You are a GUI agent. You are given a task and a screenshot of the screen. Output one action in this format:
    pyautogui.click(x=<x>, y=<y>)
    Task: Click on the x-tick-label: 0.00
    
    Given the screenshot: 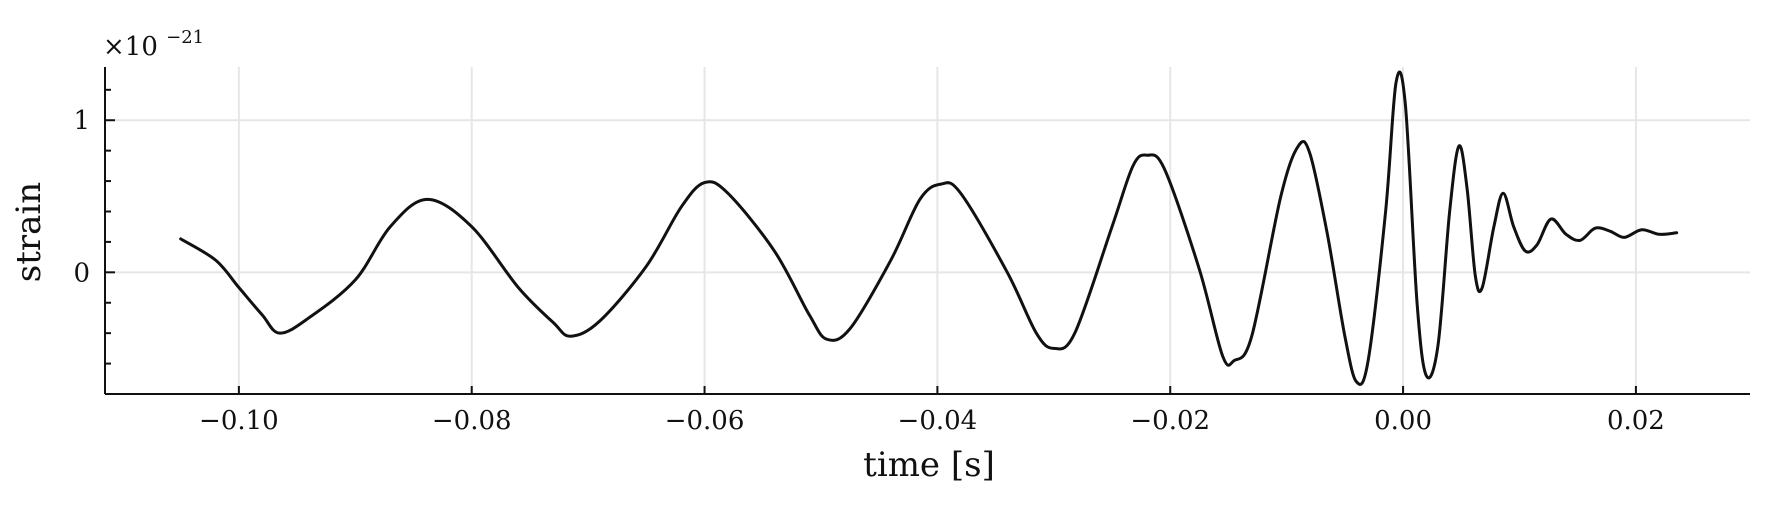 What is the action you would take?
    pyautogui.click(x=1403, y=421)
    